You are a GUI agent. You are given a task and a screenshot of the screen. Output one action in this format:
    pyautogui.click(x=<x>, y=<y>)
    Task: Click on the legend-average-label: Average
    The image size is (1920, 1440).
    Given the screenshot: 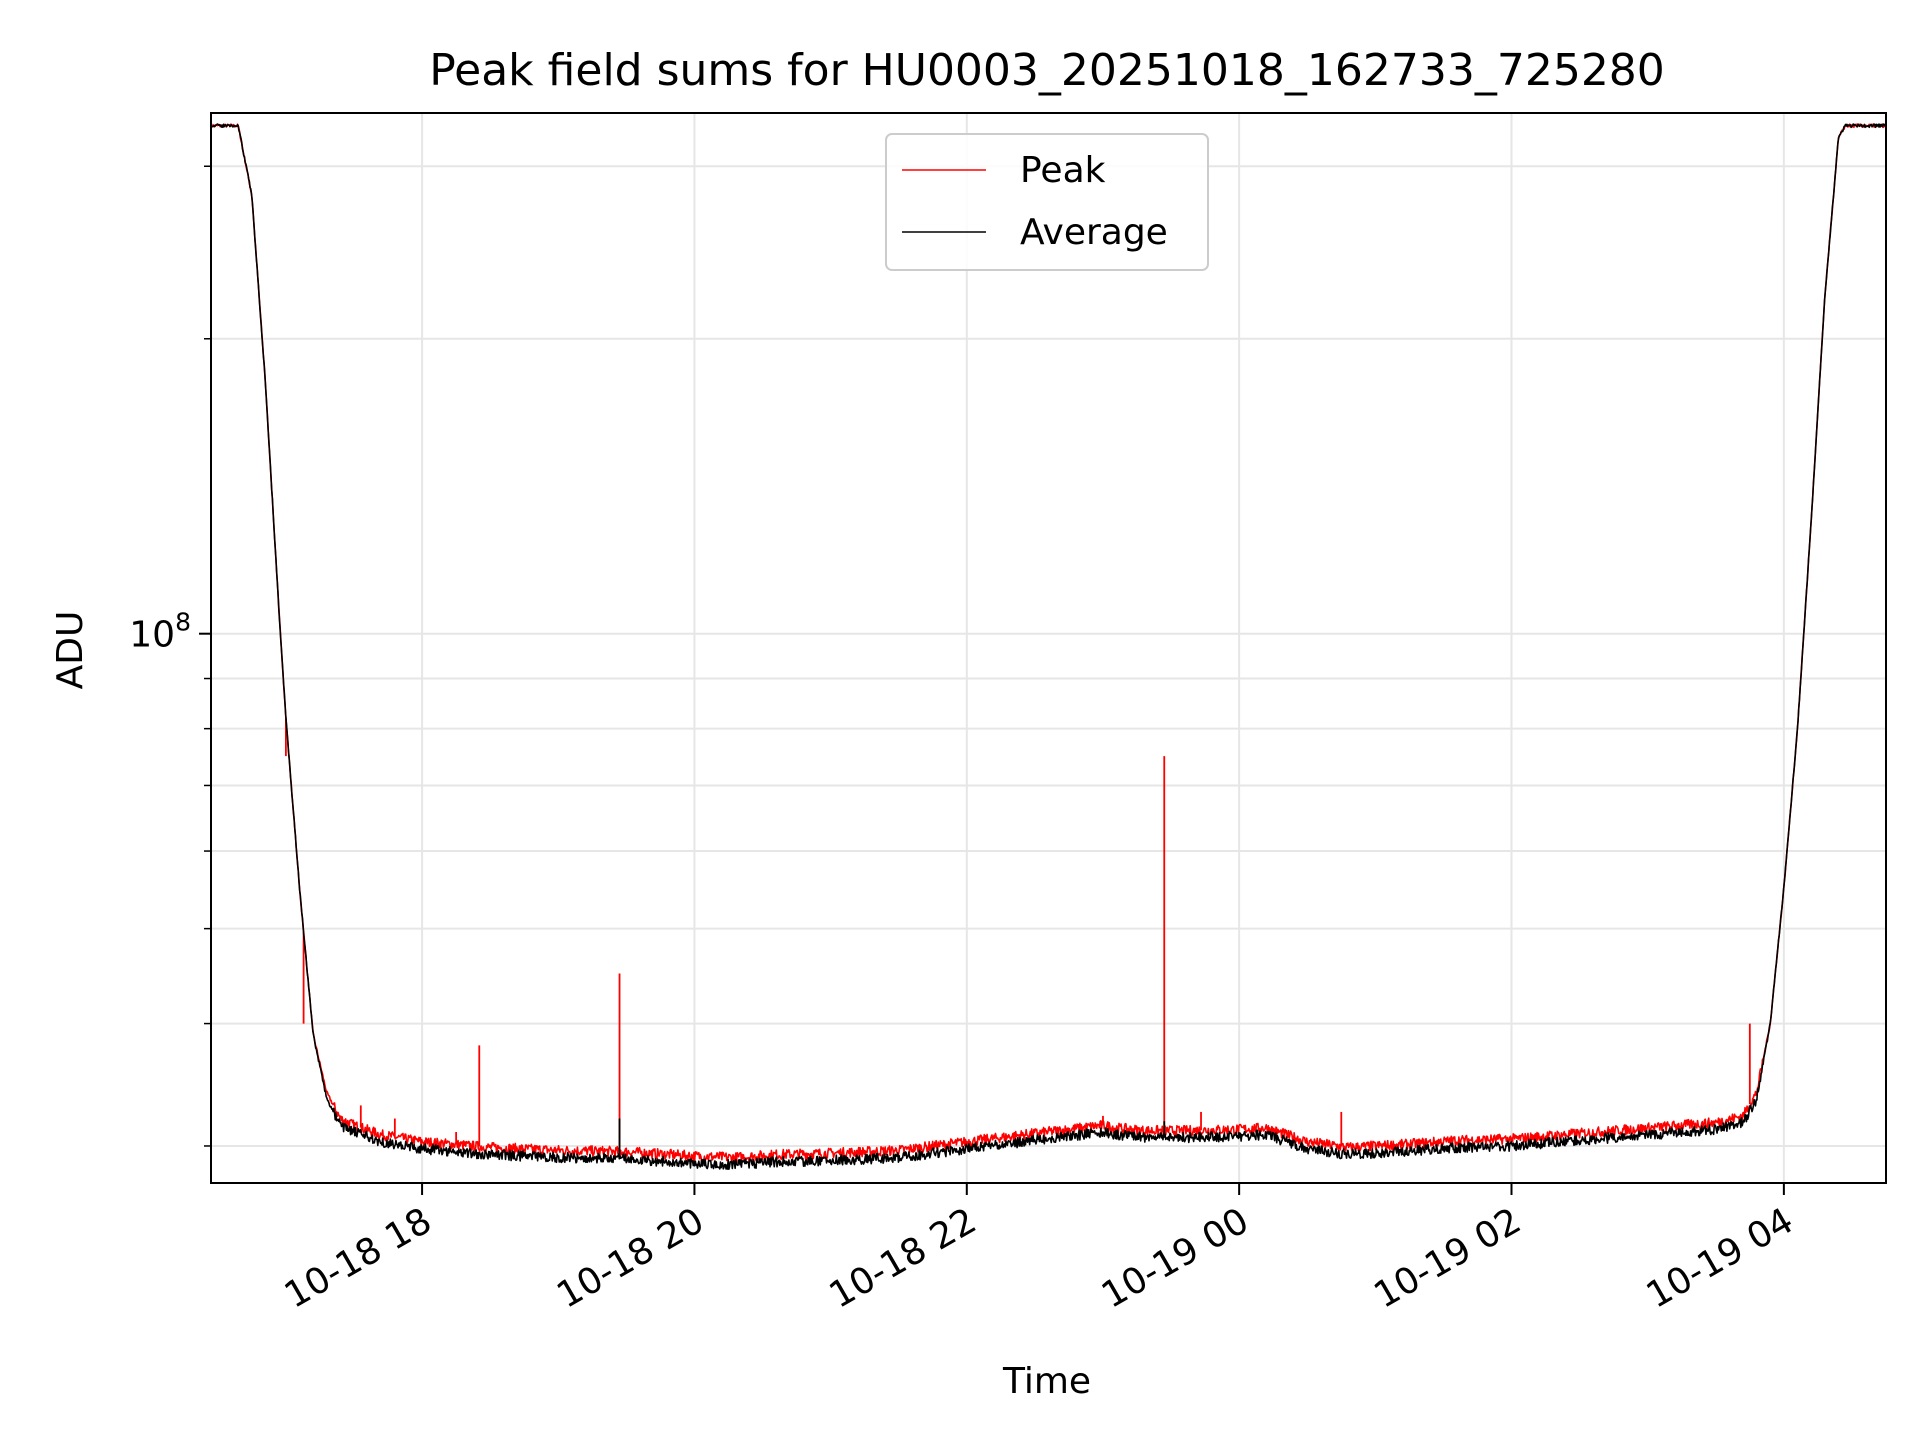 What is the action you would take?
    pyautogui.click(x=1094, y=232)
    